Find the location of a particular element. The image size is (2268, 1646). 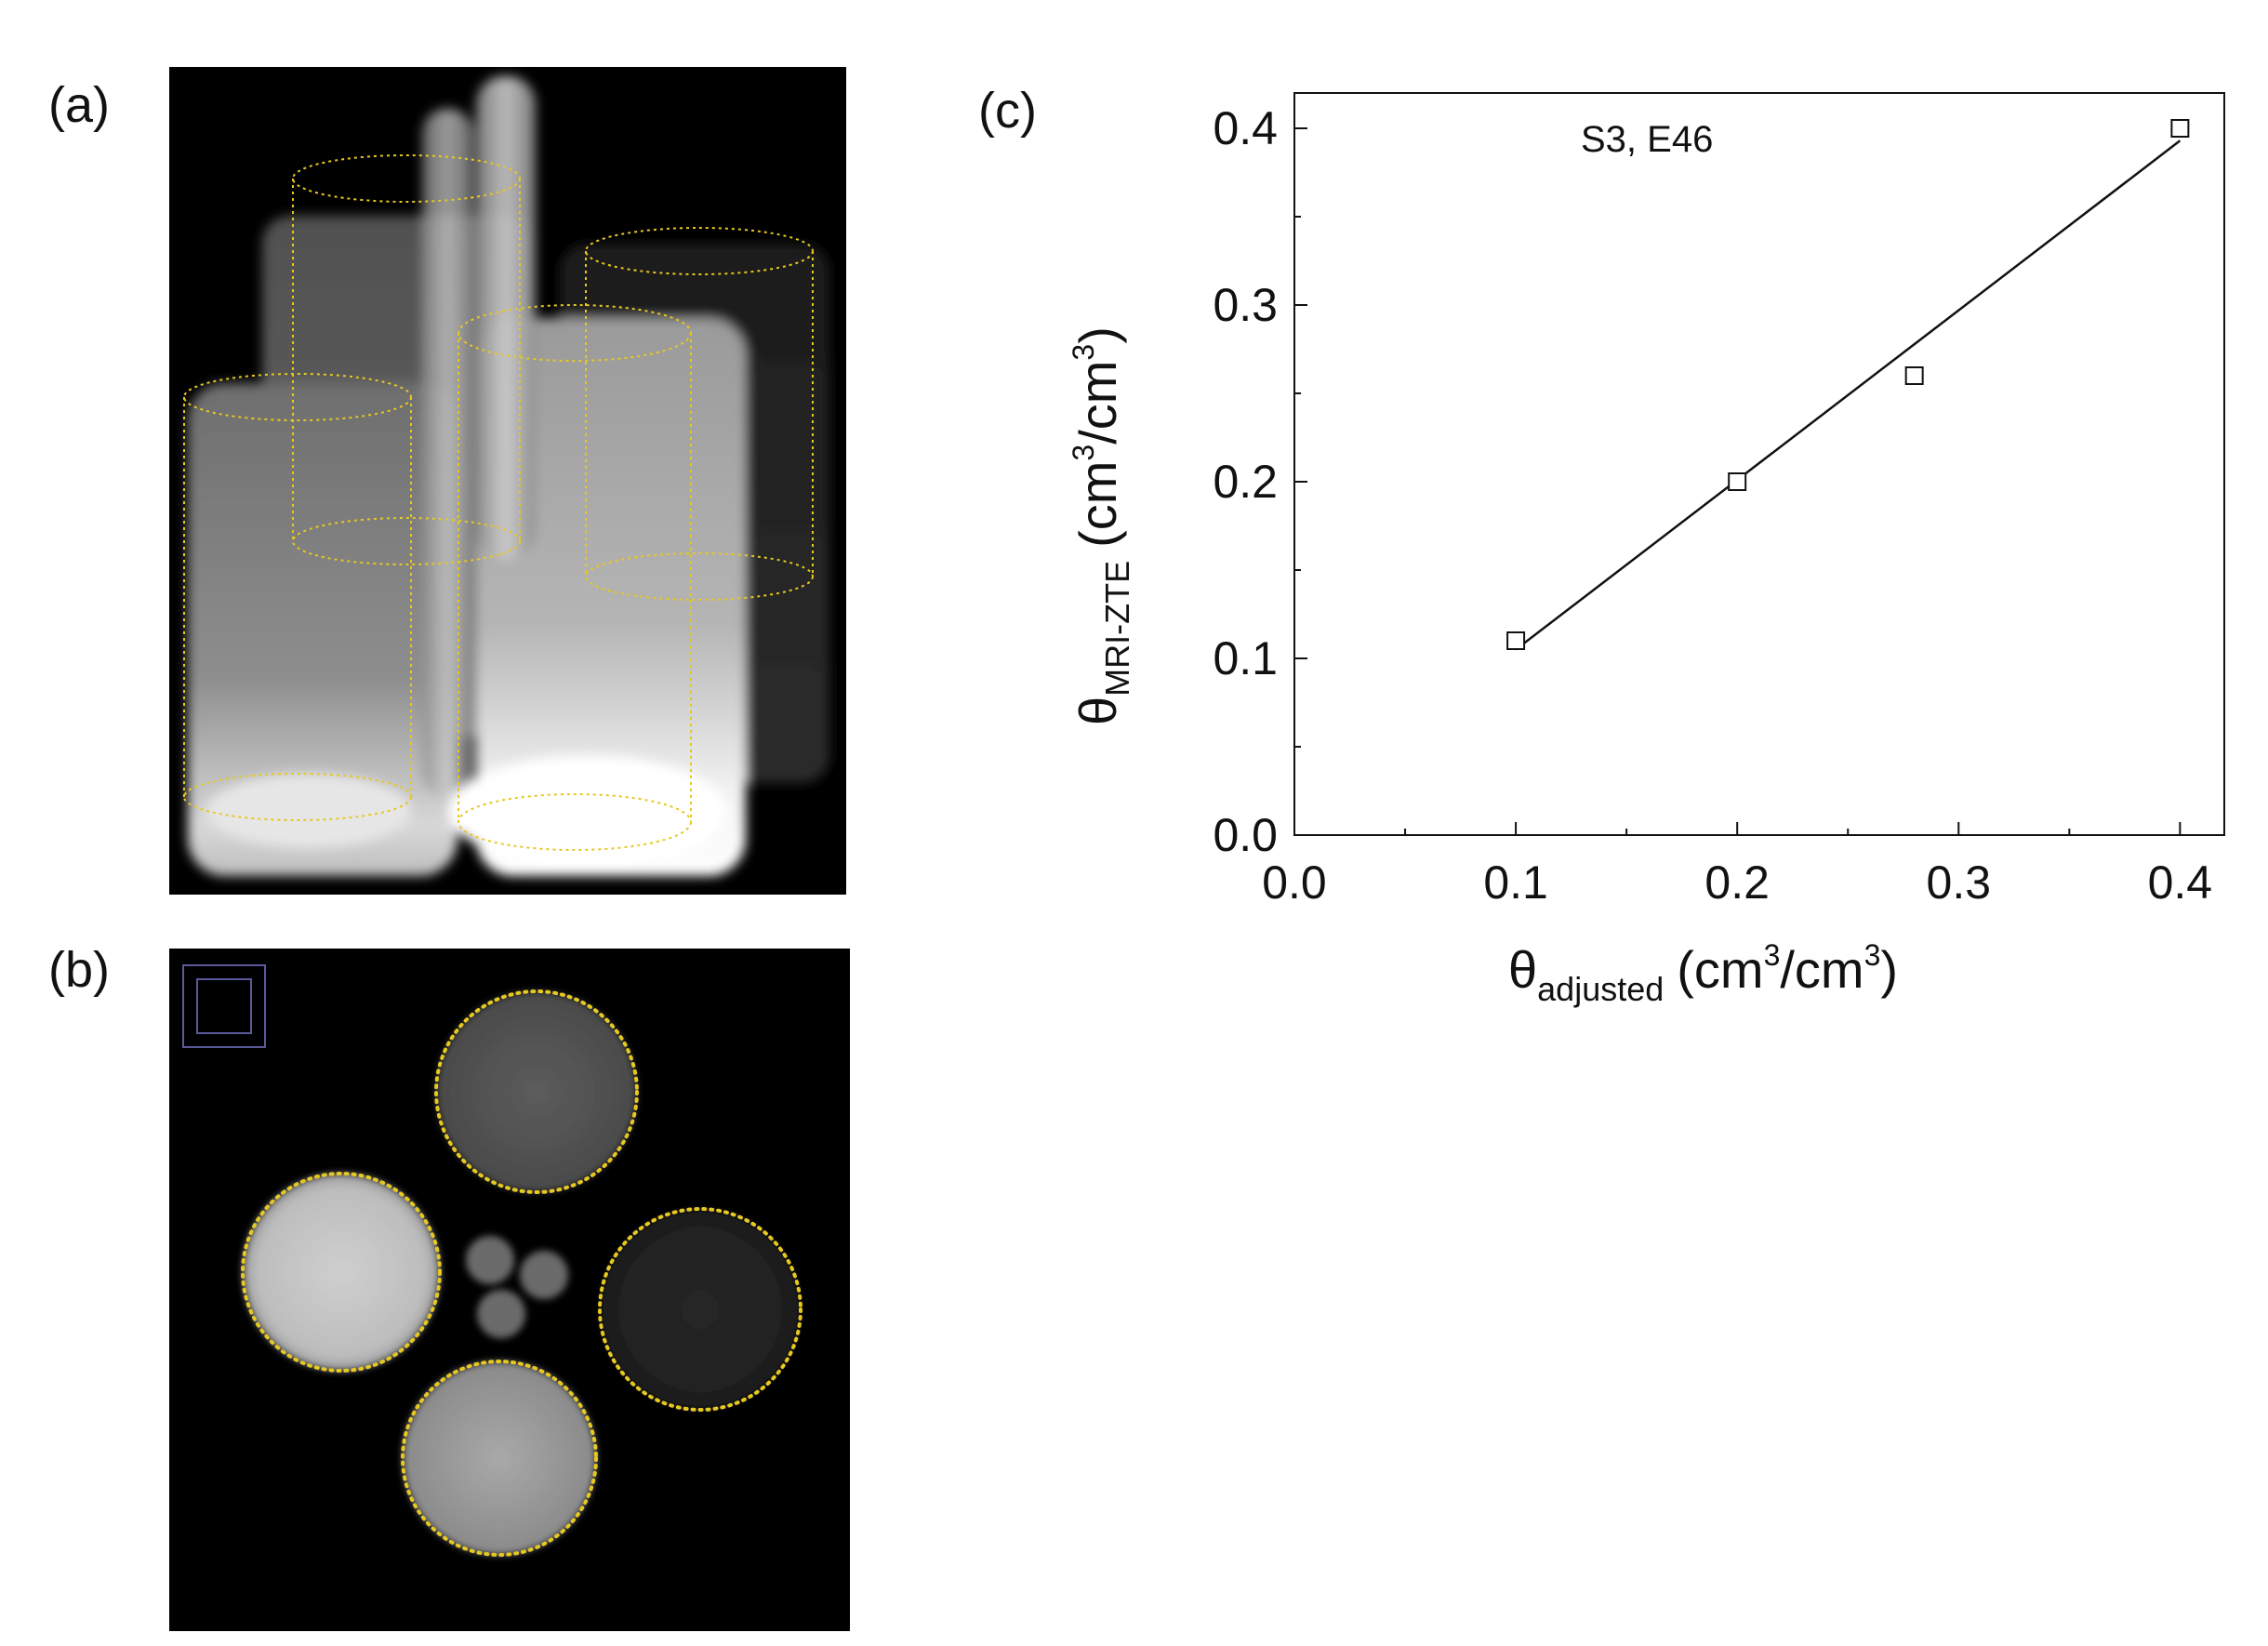

y-tick-label: 0.2 is located at coordinates (1245, 482).